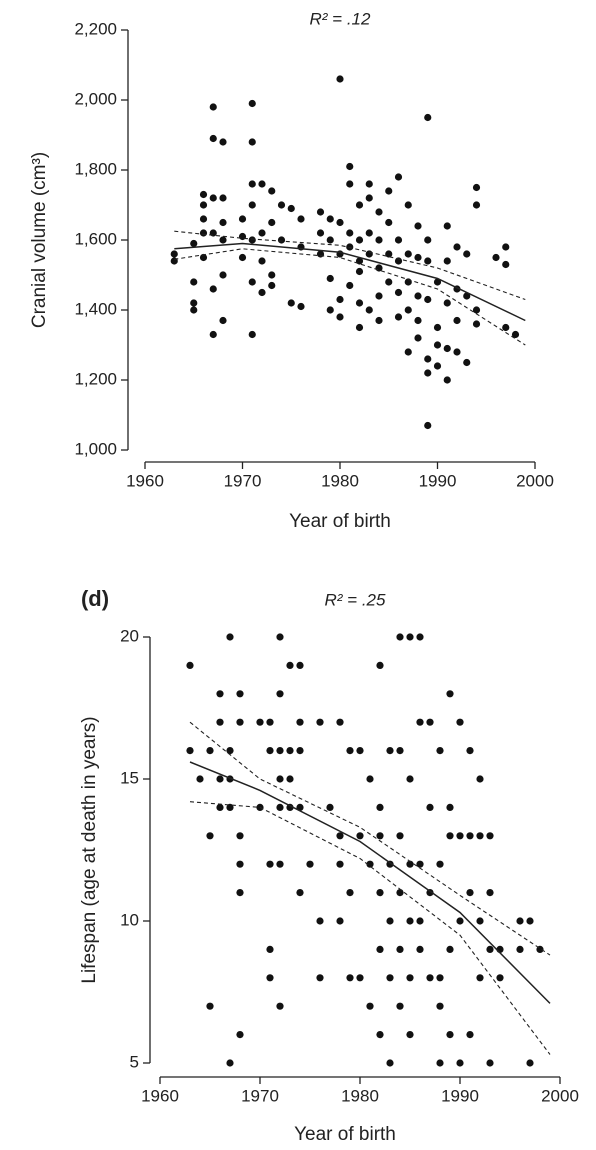 The height and width of the screenshot is (1150, 596). I want to click on y-tick-label: 1,600, so click(95, 238).